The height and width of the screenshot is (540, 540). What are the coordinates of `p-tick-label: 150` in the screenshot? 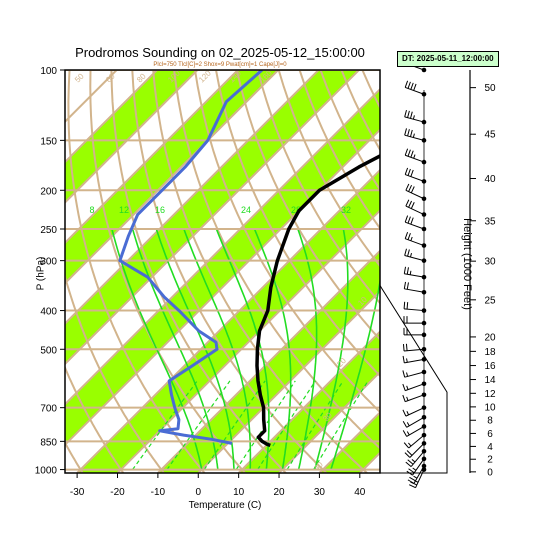 It's located at (48, 141).